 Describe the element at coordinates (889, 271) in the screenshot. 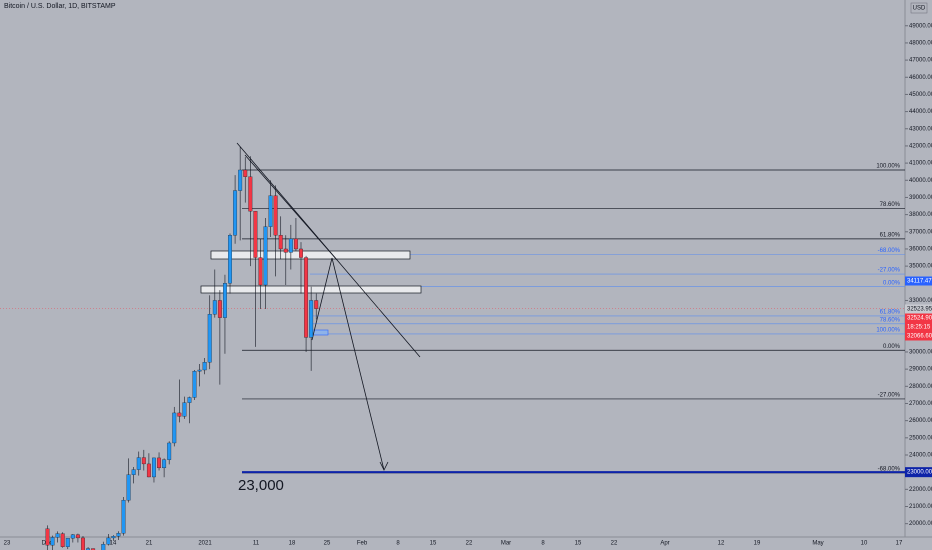

I see `fib-label-blue: -27.00%` at that location.